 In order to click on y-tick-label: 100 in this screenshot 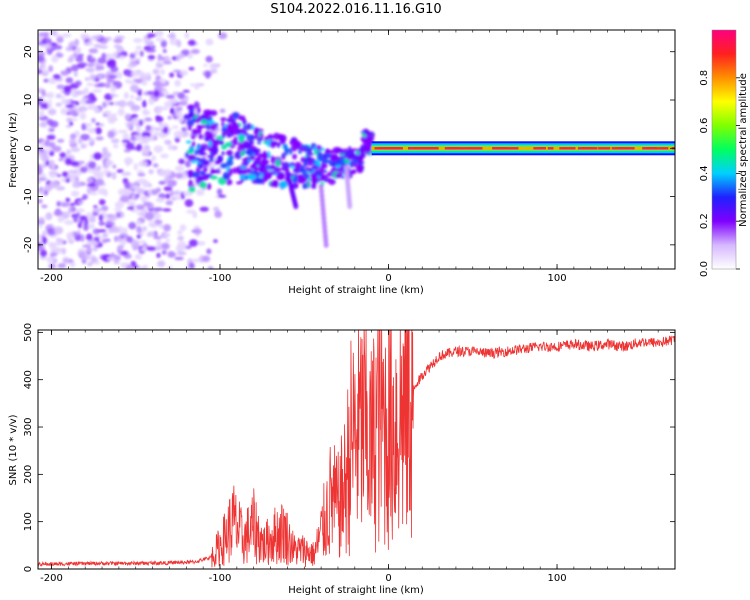, I will do `click(28, 521)`.